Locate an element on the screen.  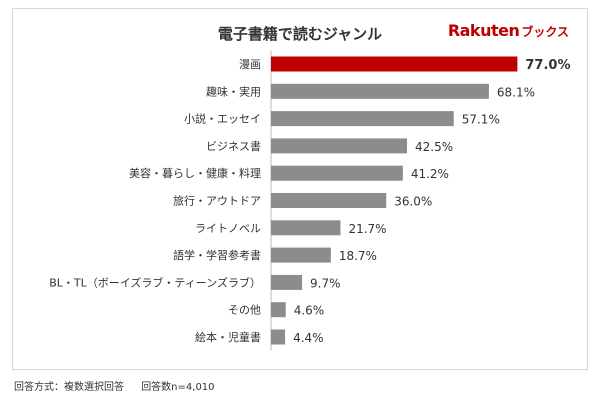
value-label: 4.4% is located at coordinates (308, 338).